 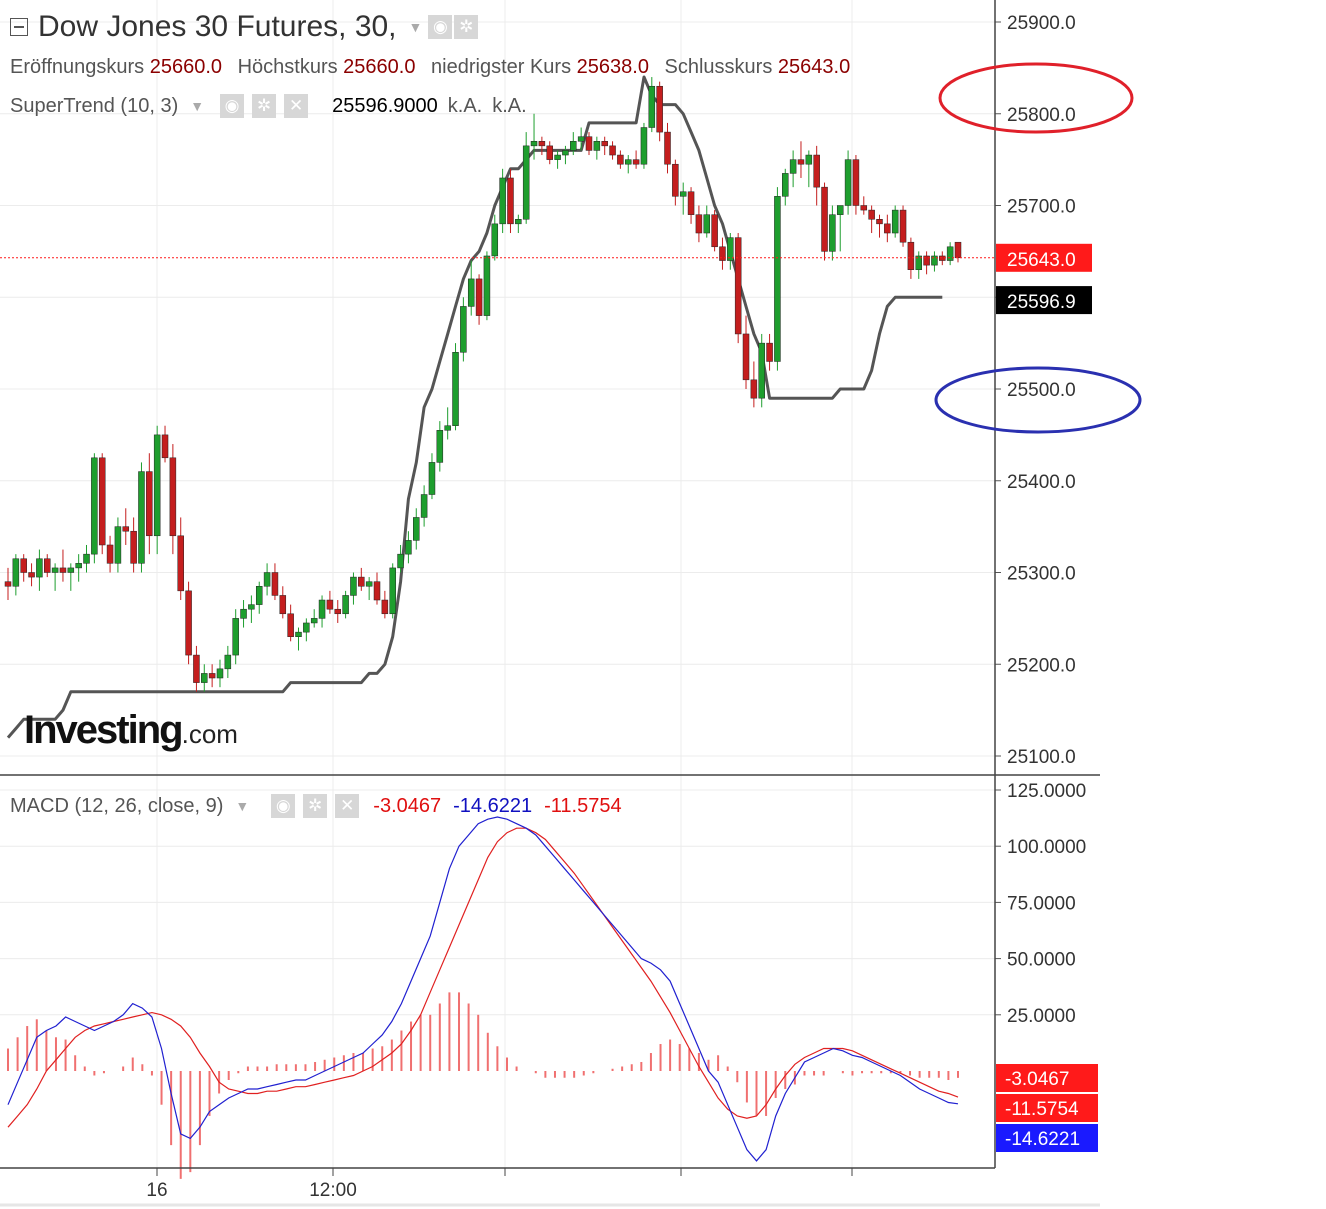 What do you see at coordinates (501, 67) in the screenshot?
I see `low-label: niedrigster Kurs` at bounding box center [501, 67].